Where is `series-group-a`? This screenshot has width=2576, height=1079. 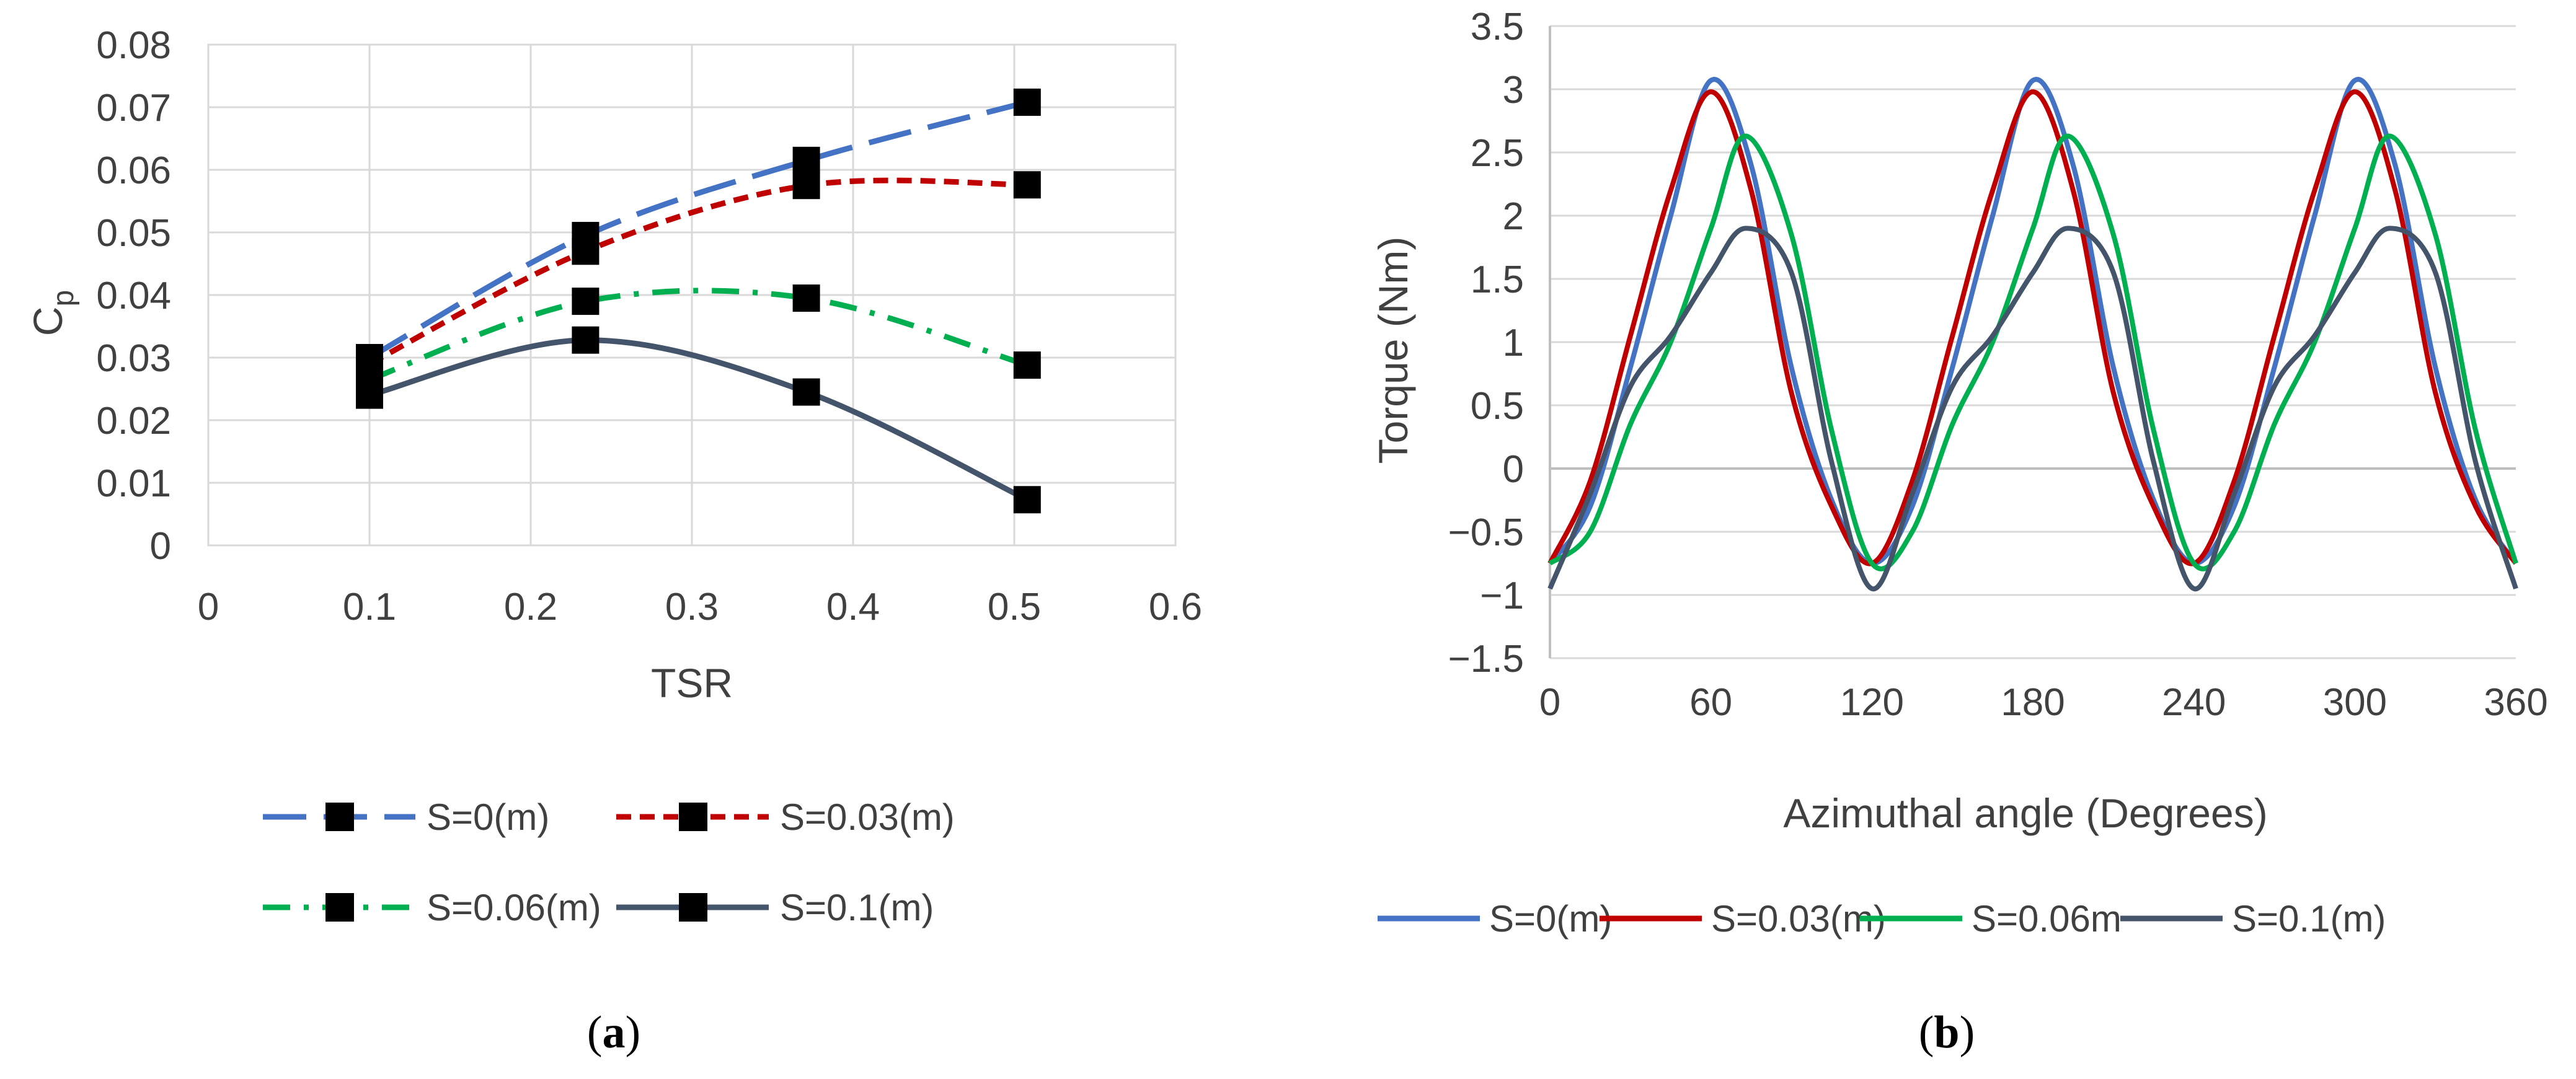
series-group-a is located at coordinates (698, 301).